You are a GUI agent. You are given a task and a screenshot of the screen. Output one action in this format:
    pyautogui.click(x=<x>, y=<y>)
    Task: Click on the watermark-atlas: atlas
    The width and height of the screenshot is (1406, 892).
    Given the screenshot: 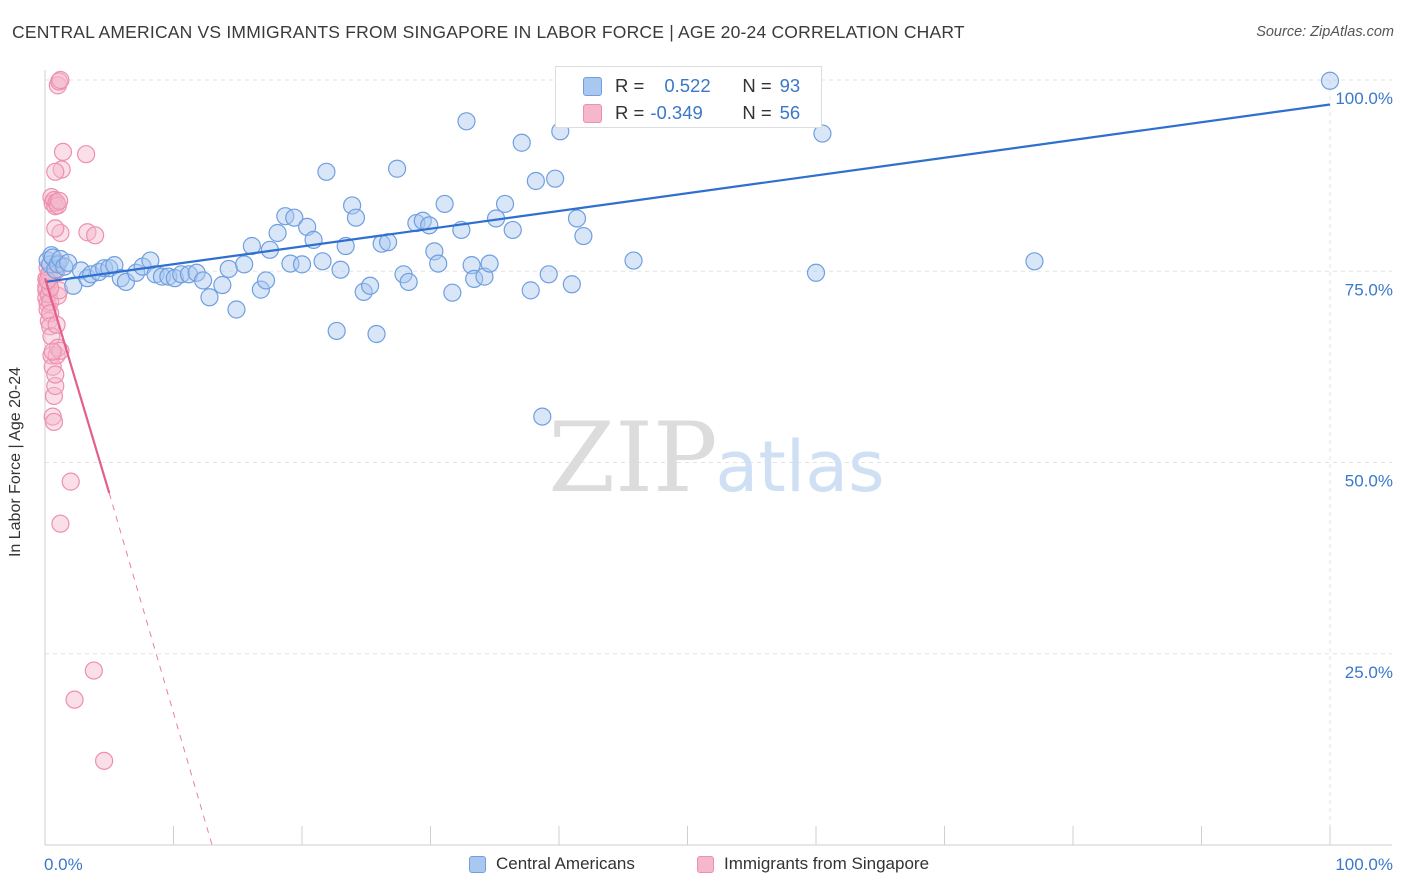 What is the action you would take?
    pyautogui.click(x=799, y=467)
    